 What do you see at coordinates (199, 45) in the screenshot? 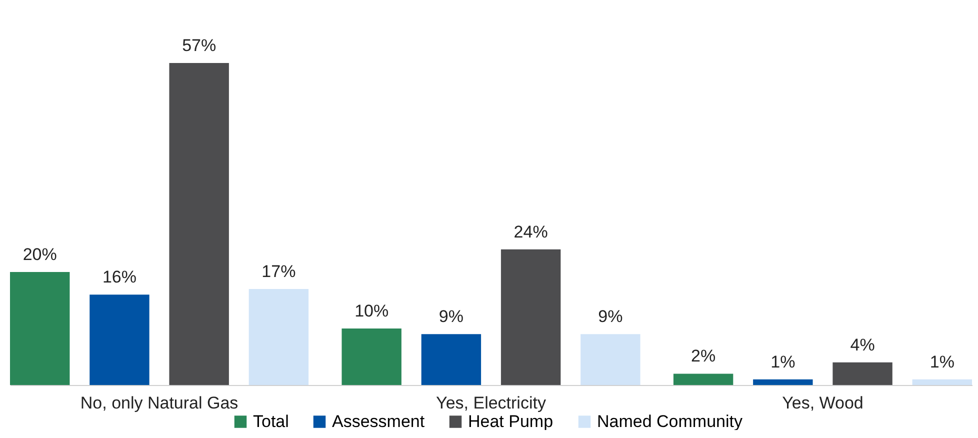
I see `data-label: 57%` at bounding box center [199, 45].